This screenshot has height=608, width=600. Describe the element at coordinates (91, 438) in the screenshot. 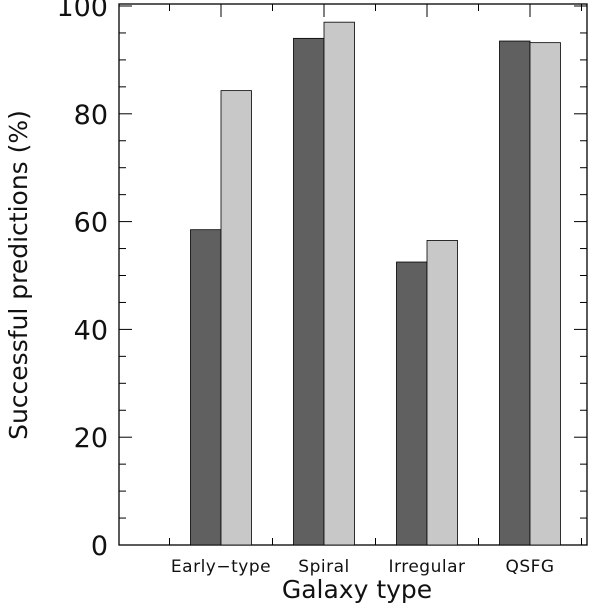

I see `y-tick-label: 20` at that location.